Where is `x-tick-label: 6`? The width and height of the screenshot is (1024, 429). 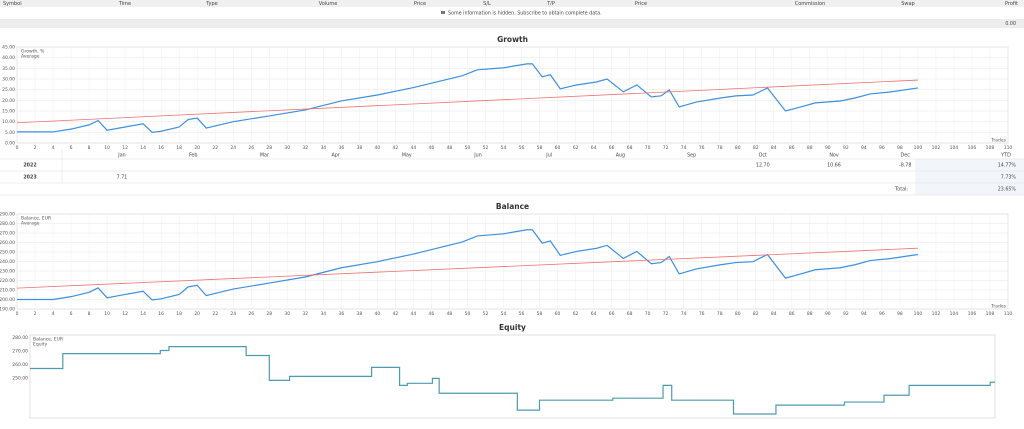 x-tick-label: 6 is located at coordinates (71, 314).